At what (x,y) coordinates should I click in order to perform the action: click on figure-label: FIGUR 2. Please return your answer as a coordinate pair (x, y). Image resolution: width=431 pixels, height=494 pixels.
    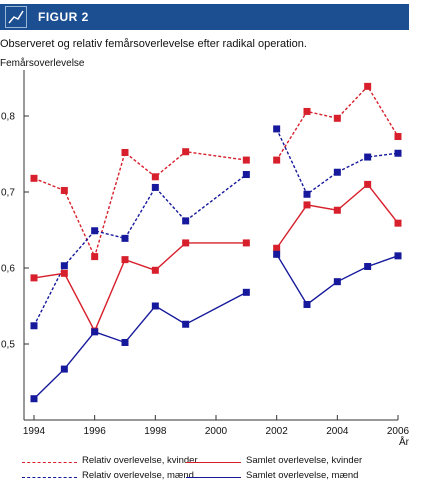
    Looking at the image, I should click on (63, 17).